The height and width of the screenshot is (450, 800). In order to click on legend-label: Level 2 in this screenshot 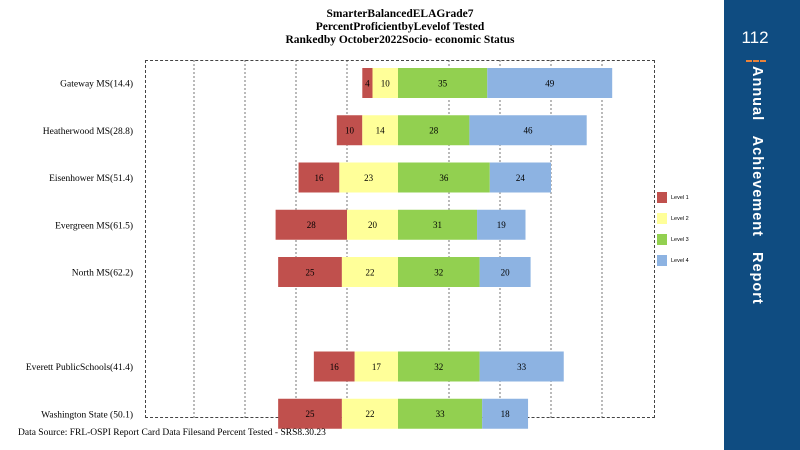, I will do `click(680, 218)`.